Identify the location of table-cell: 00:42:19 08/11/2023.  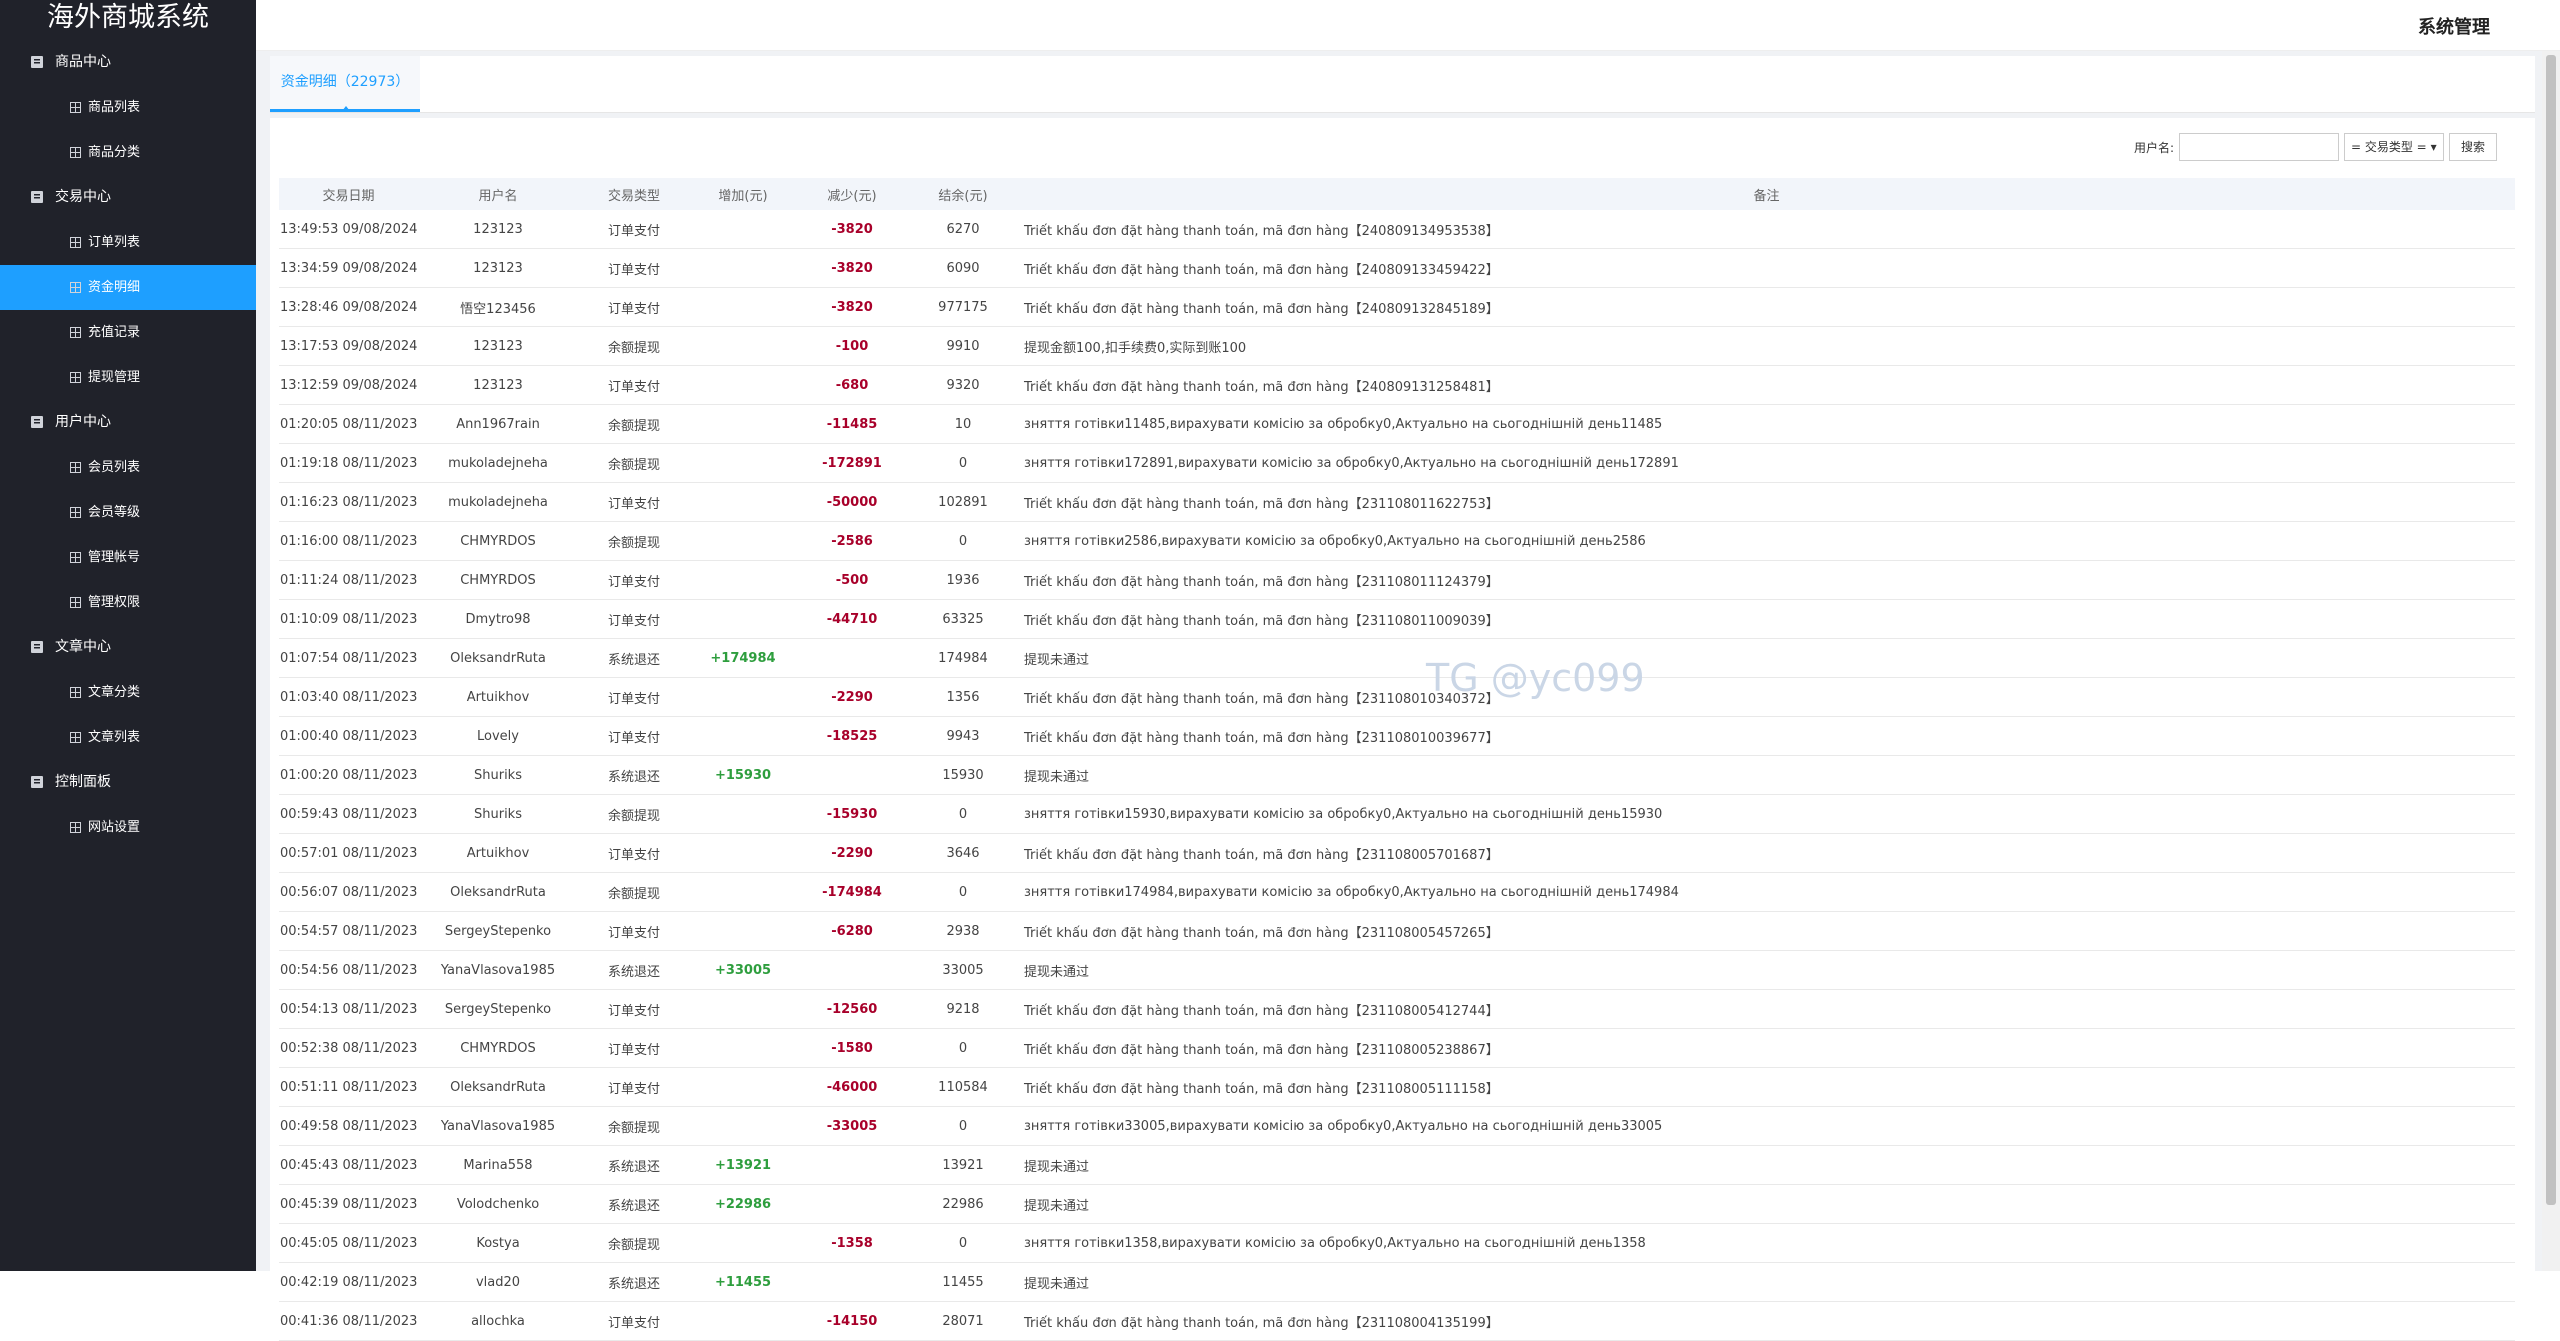
(348, 1282).